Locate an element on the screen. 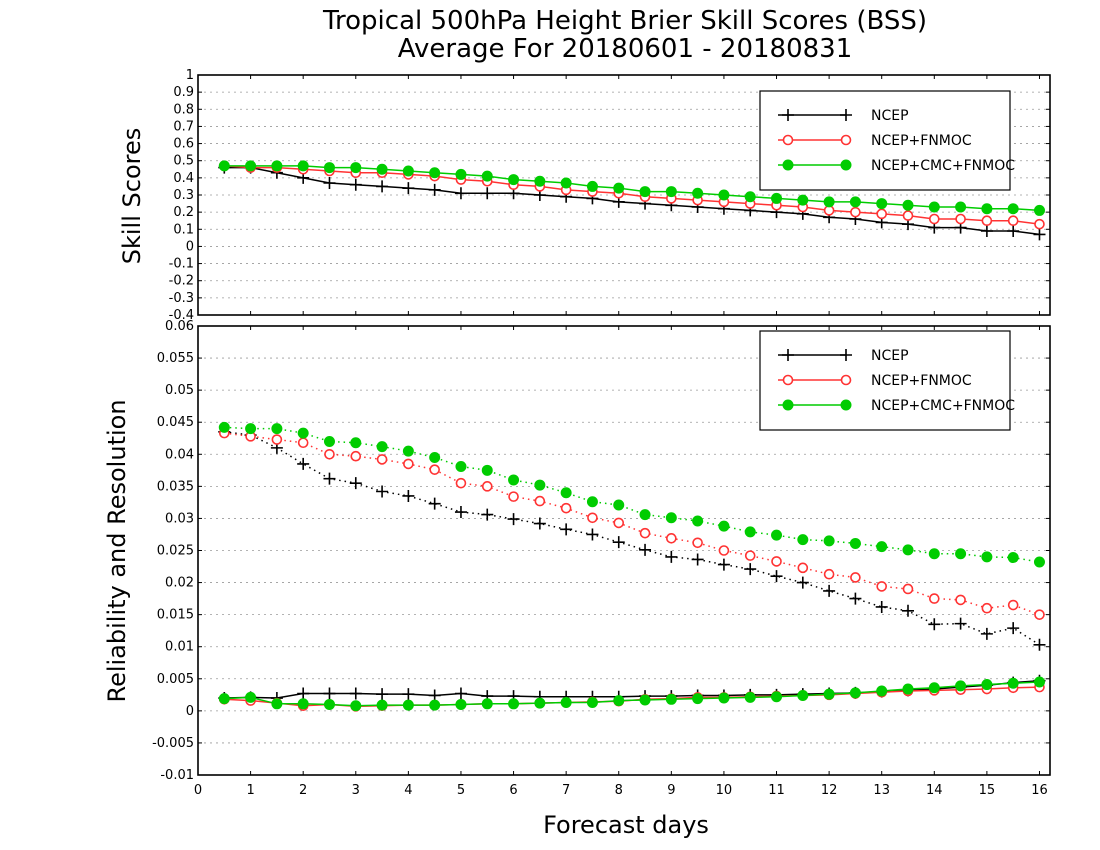  bottom-x-tick-label: 14 is located at coordinates (934, 790).